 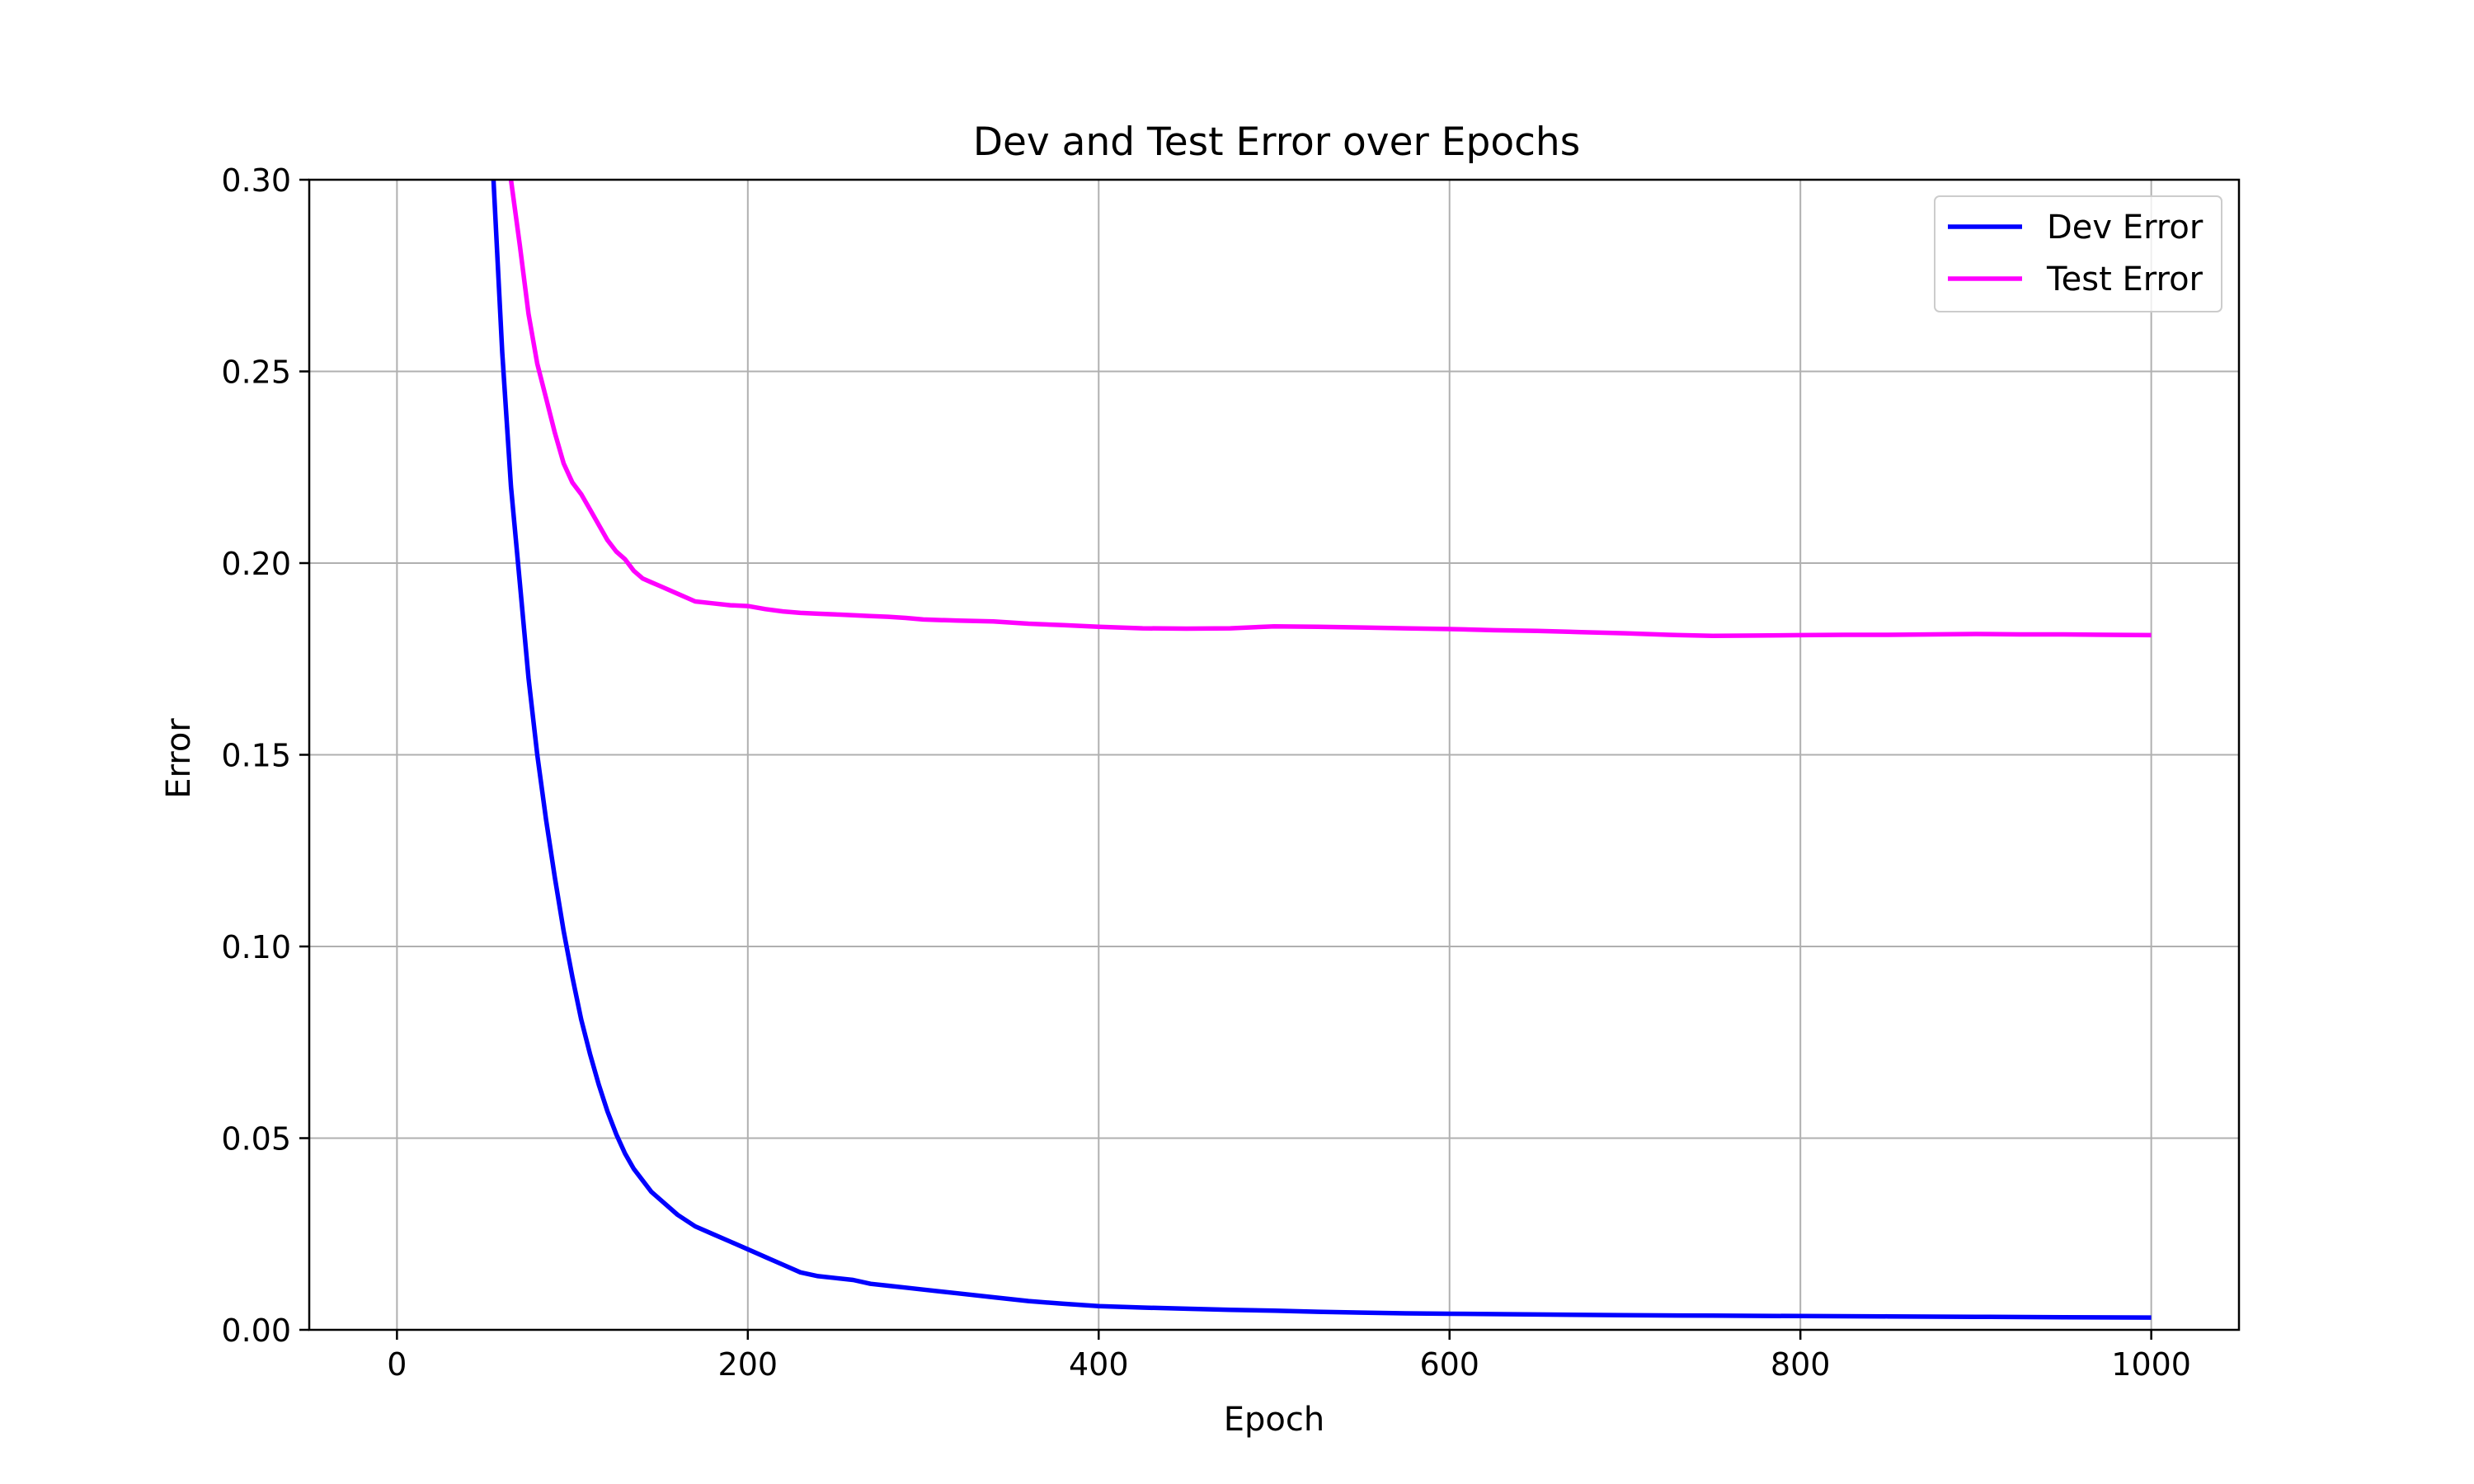 I want to click on x-tick-label: 400, so click(x=1099, y=1364).